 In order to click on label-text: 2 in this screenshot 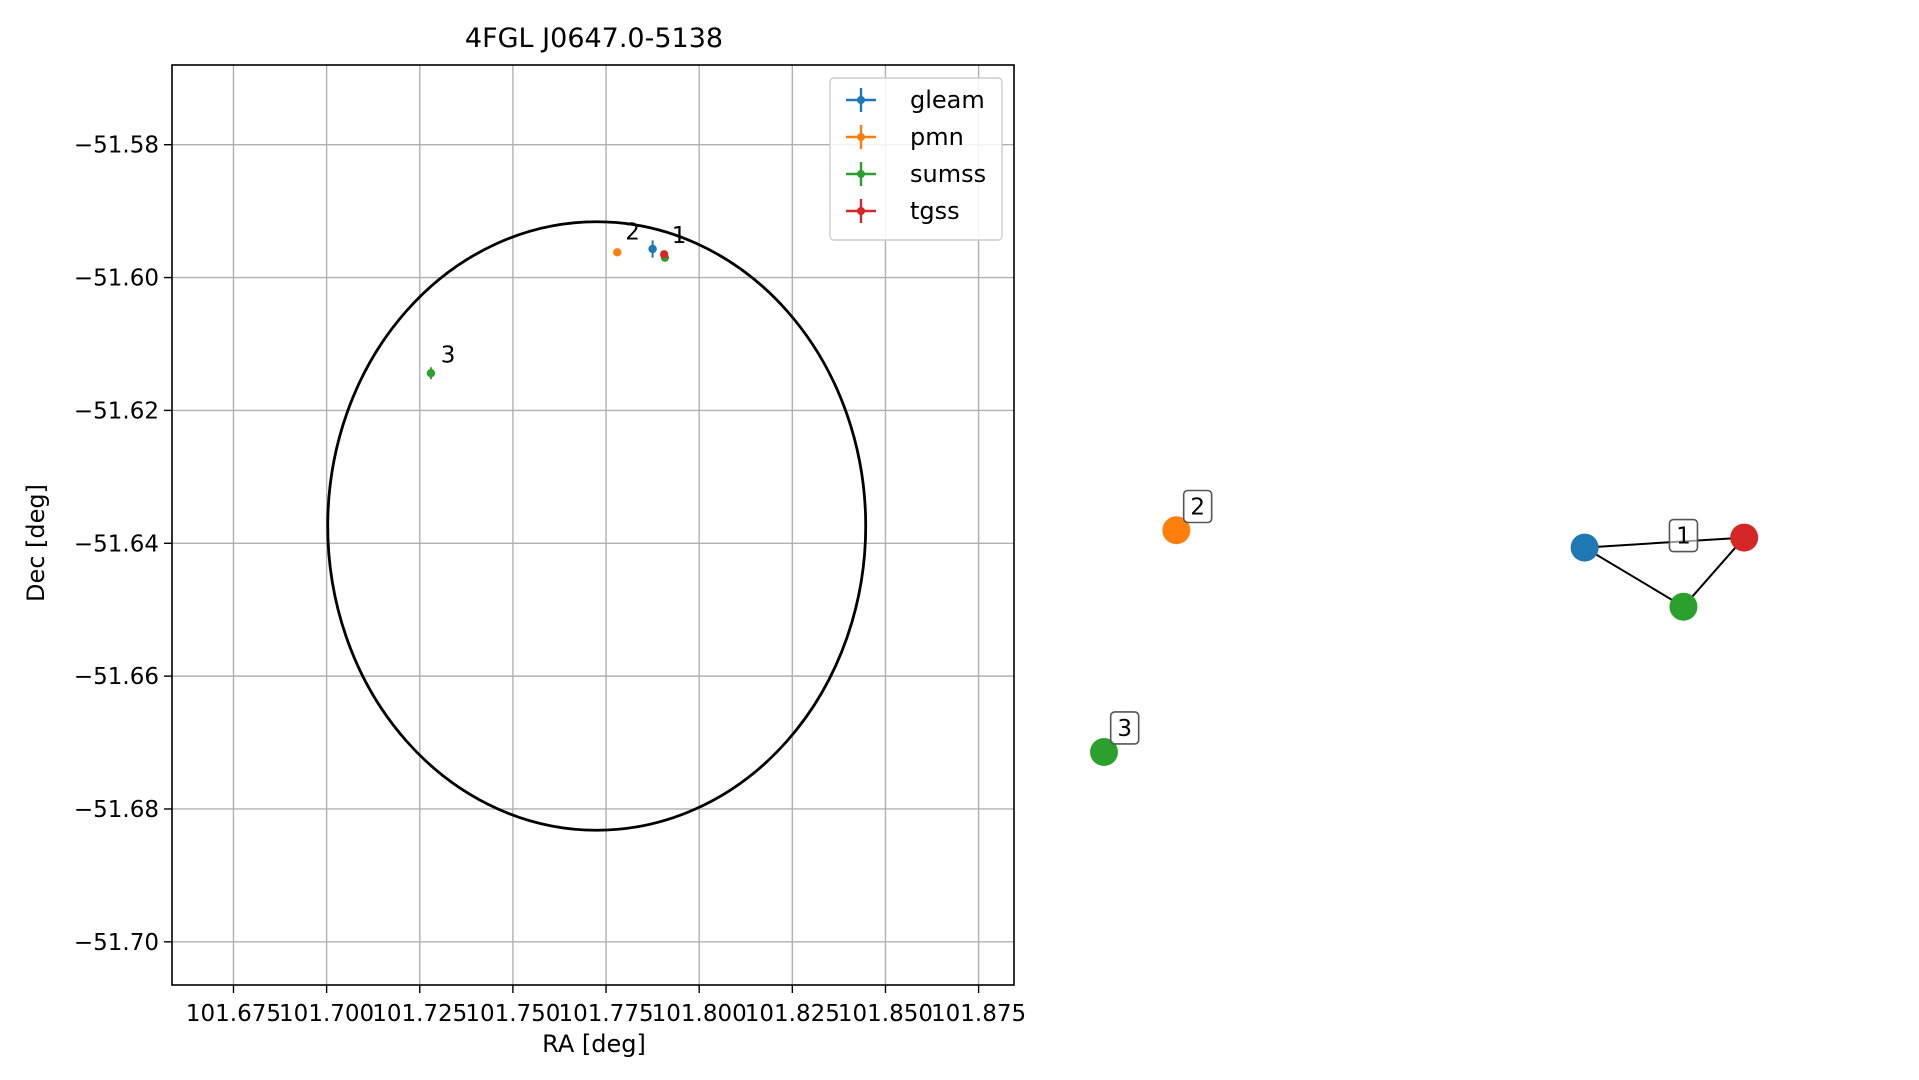, I will do `click(1197, 508)`.